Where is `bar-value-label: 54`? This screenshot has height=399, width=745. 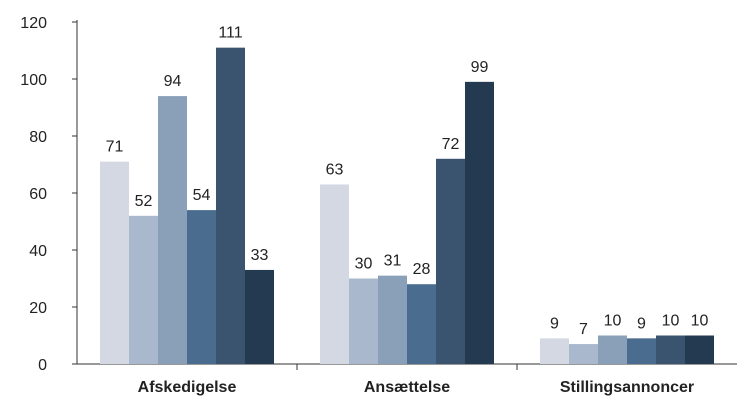 bar-value-label: 54 is located at coordinates (202, 195).